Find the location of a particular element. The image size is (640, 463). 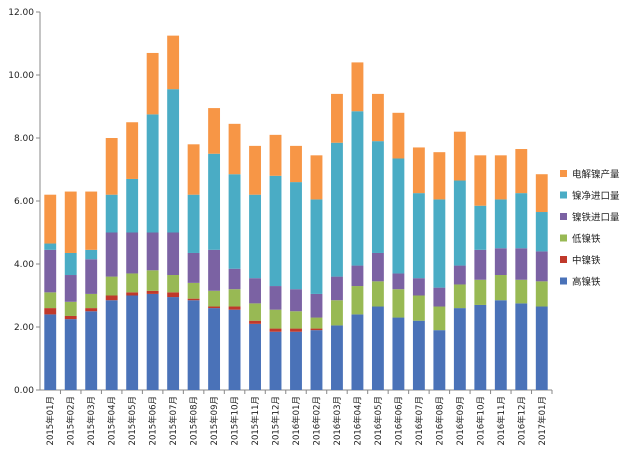

x-tick-label: 2016年12月 is located at coordinates (521, 420).